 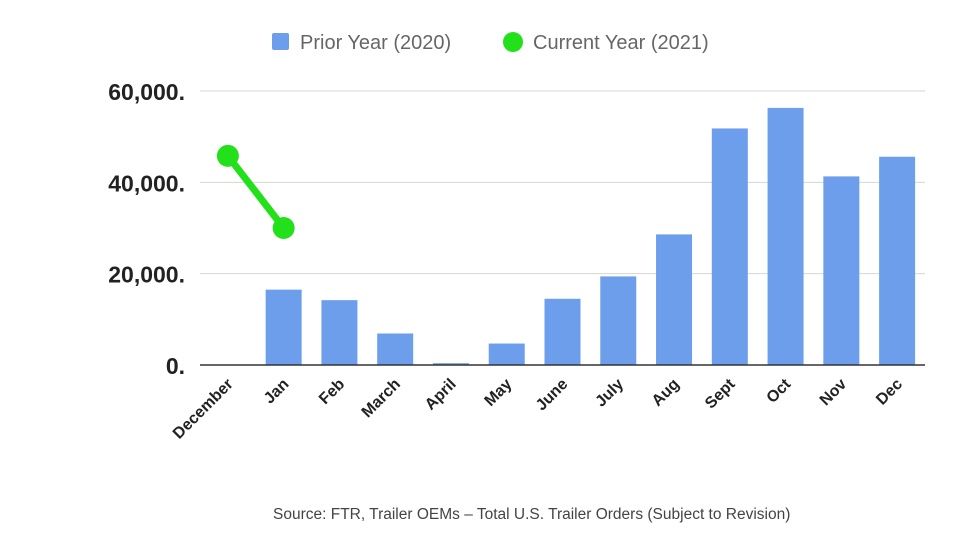 I want to click on x-tick-label: Nov, so click(x=833, y=392).